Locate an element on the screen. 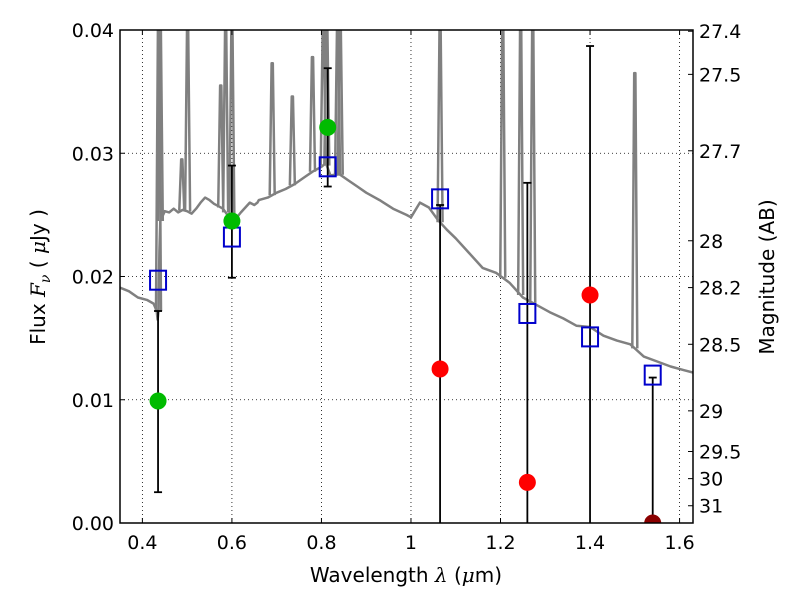 The width and height of the screenshot is (800, 600). x-tick-label: 0.4 is located at coordinates (142, 543).